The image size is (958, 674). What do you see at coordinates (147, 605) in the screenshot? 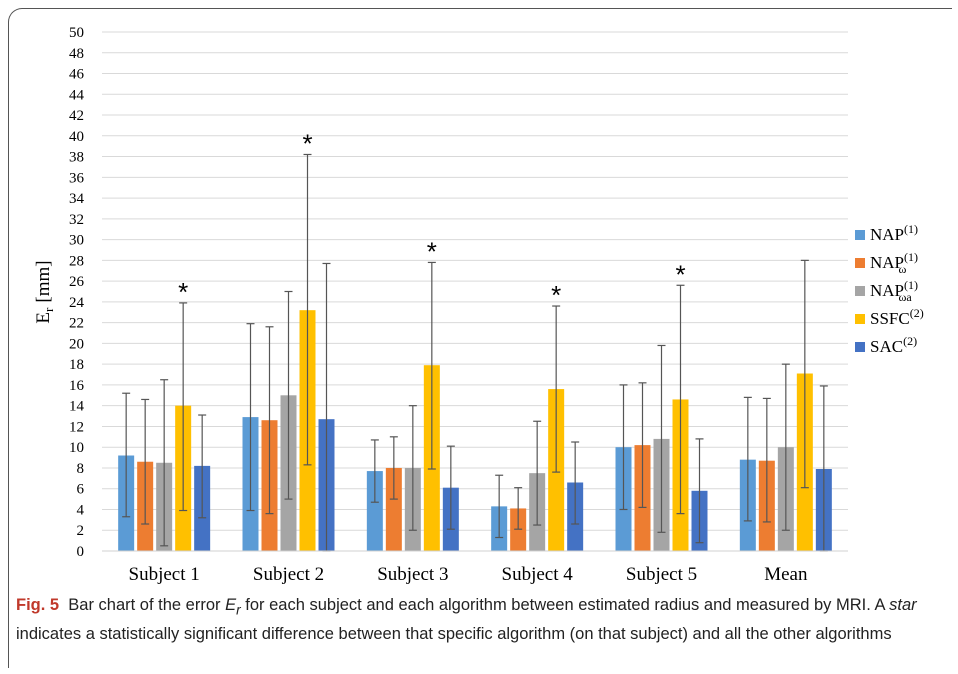
I see `caption-text-1: Bar chart of the error` at bounding box center [147, 605].